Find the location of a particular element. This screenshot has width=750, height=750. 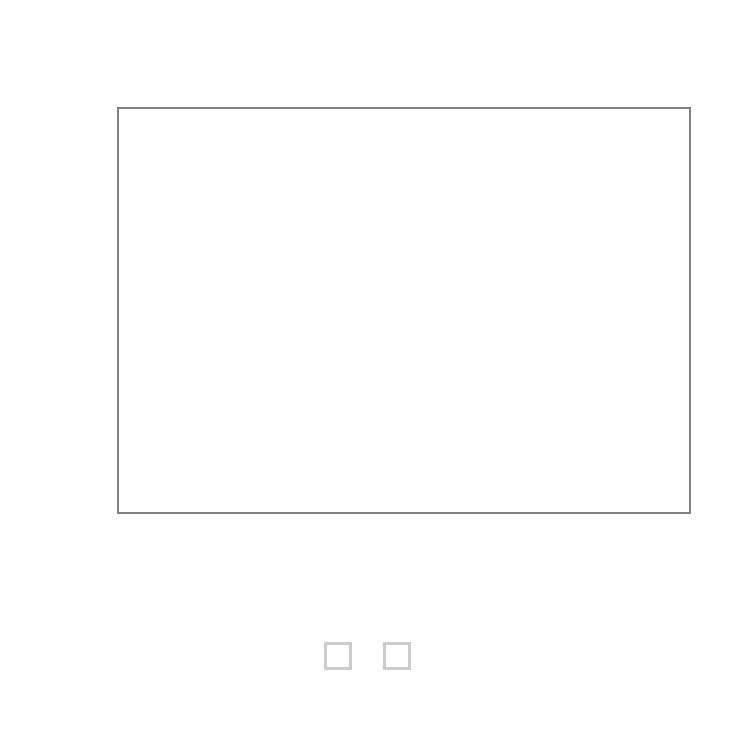

legend-key-mature is located at coordinates (338, 656).